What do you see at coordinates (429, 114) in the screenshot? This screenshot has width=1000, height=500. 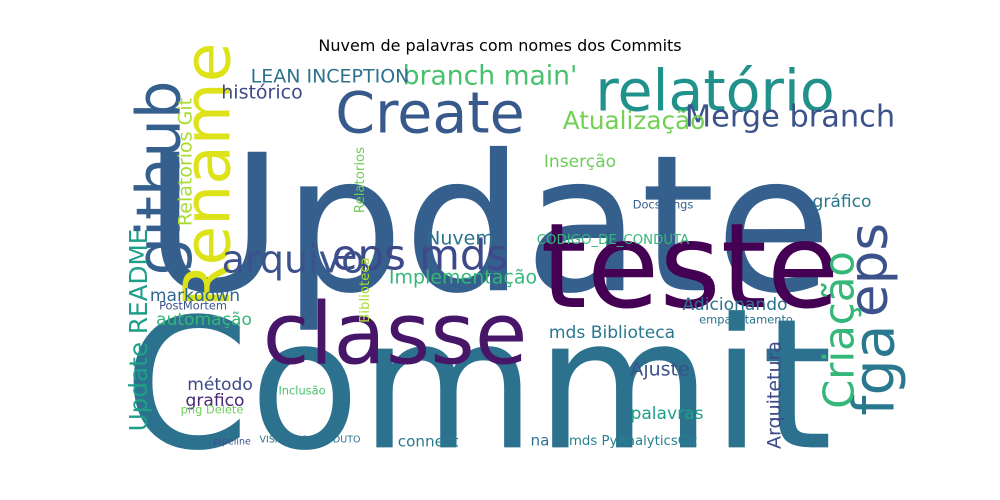 I see `word-create: Create` at bounding box center [429, 114].